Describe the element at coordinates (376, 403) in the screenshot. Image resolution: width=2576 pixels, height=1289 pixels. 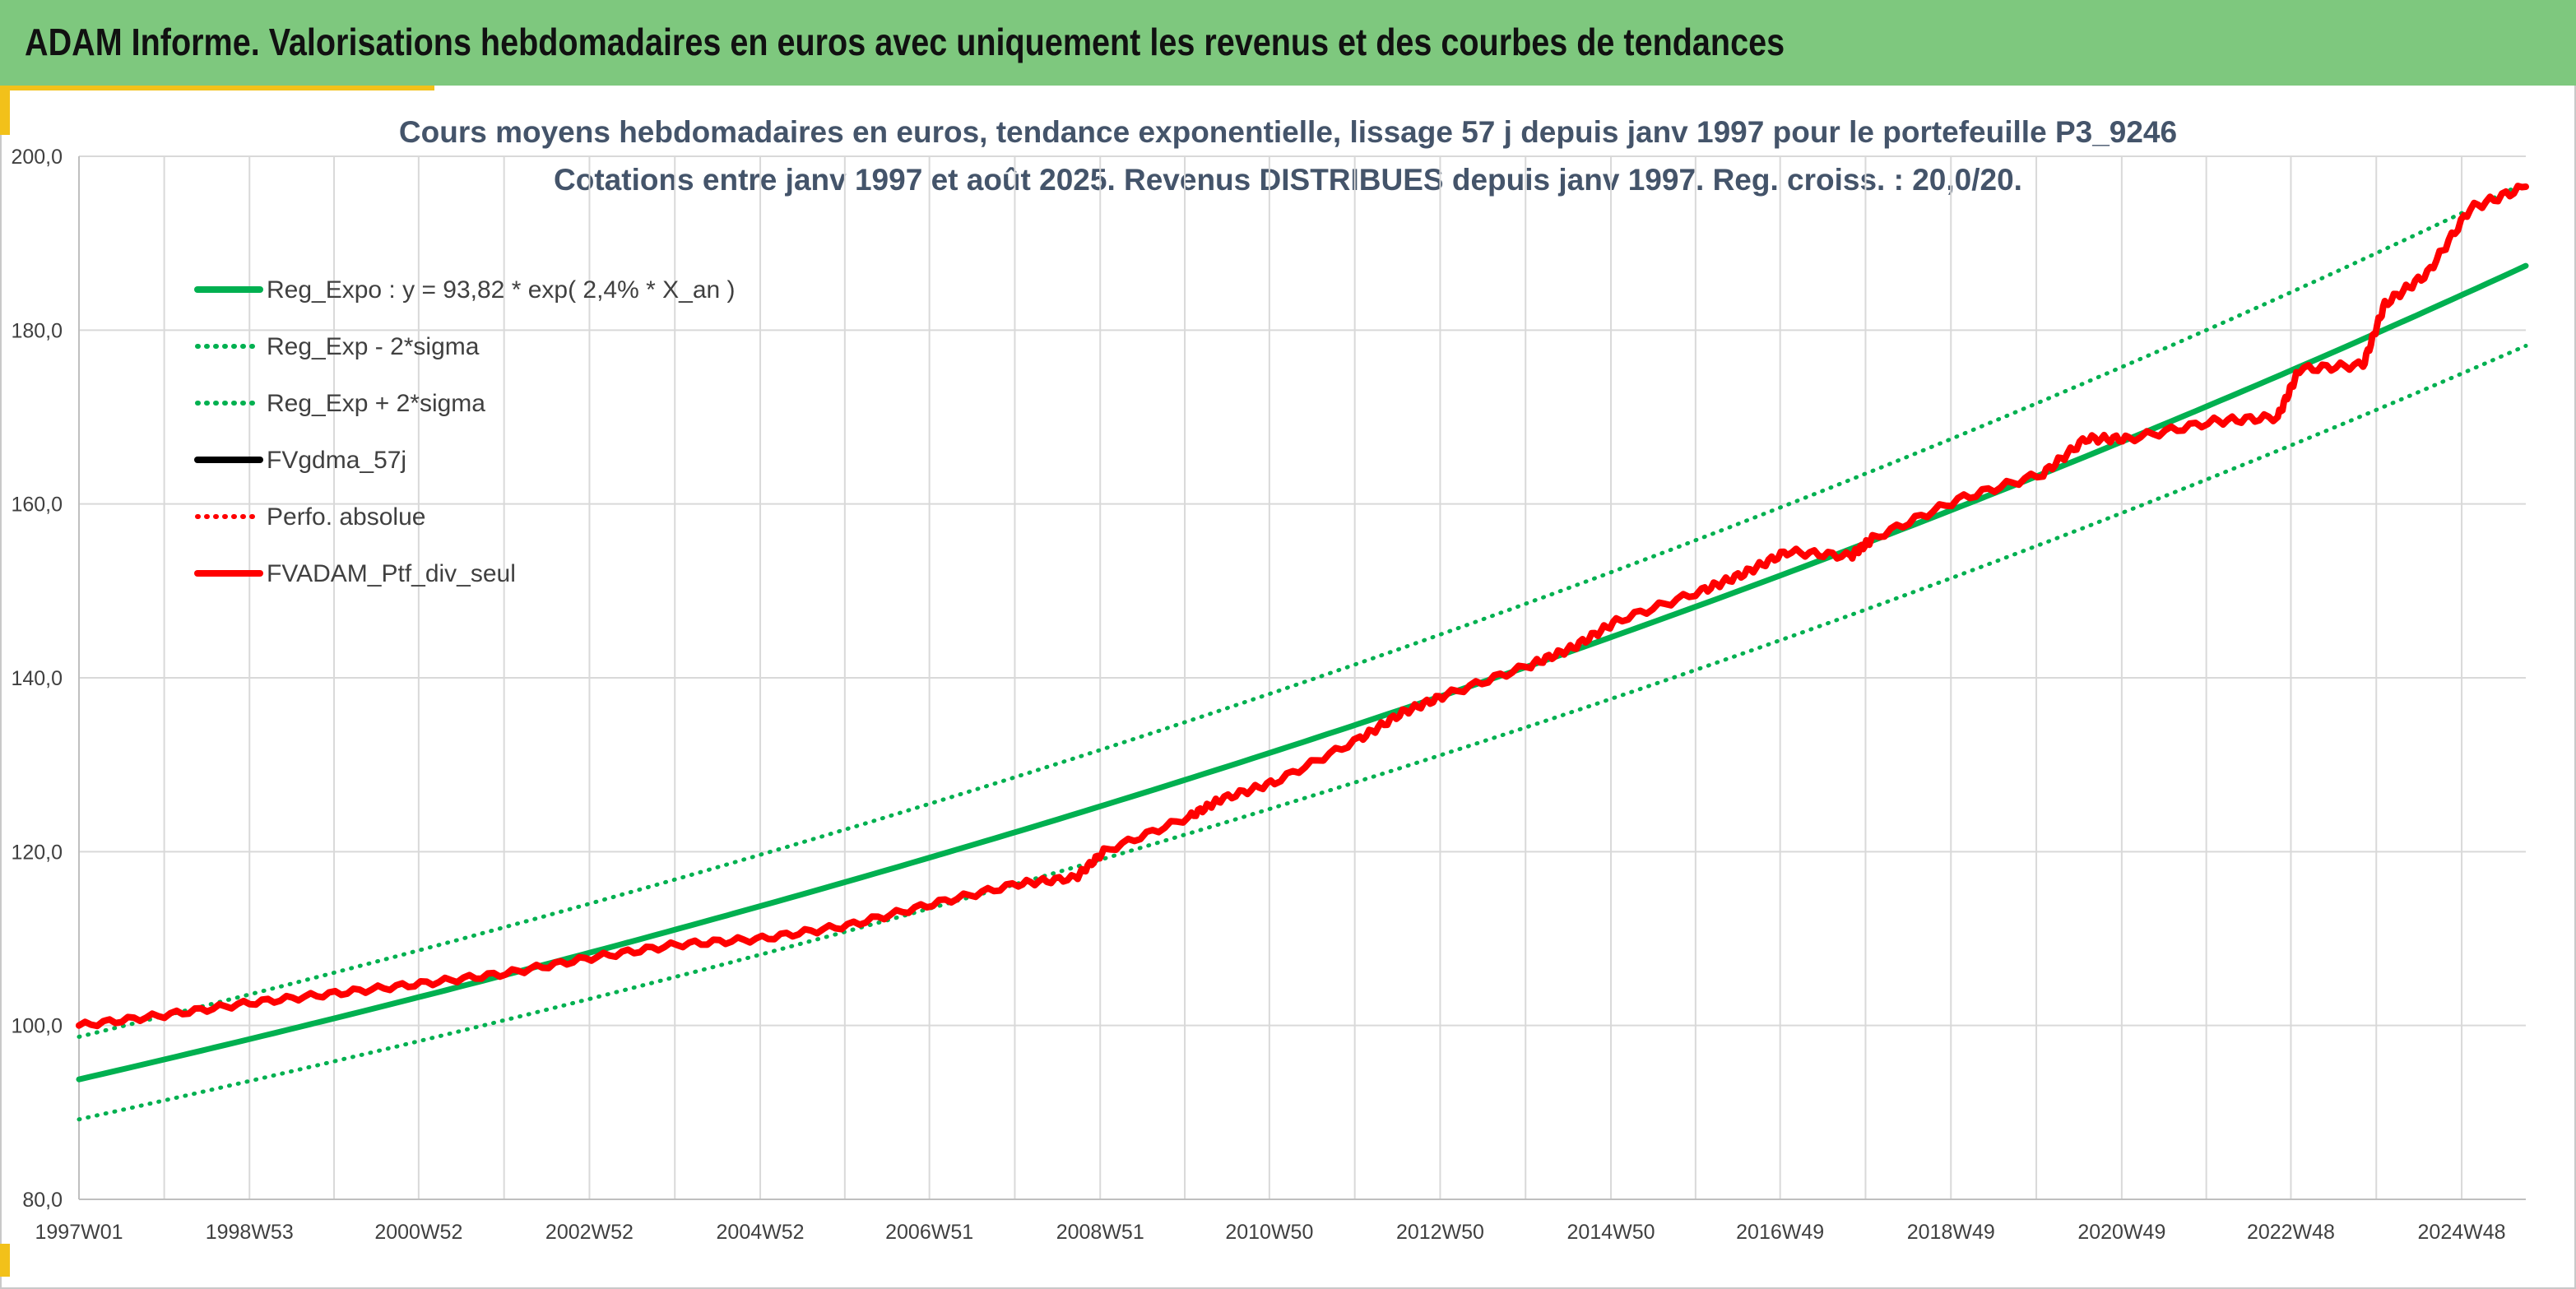
I see `legend-item-label: Reg_Exp + 2*sigma` at that location.